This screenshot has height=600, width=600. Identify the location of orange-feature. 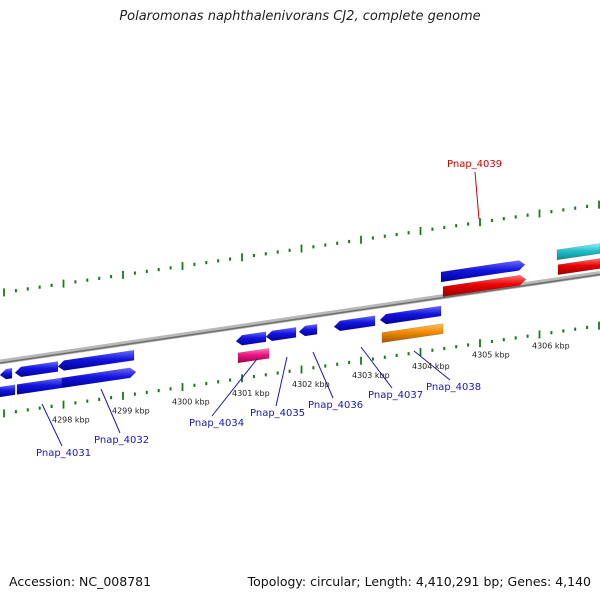
(412, 333).